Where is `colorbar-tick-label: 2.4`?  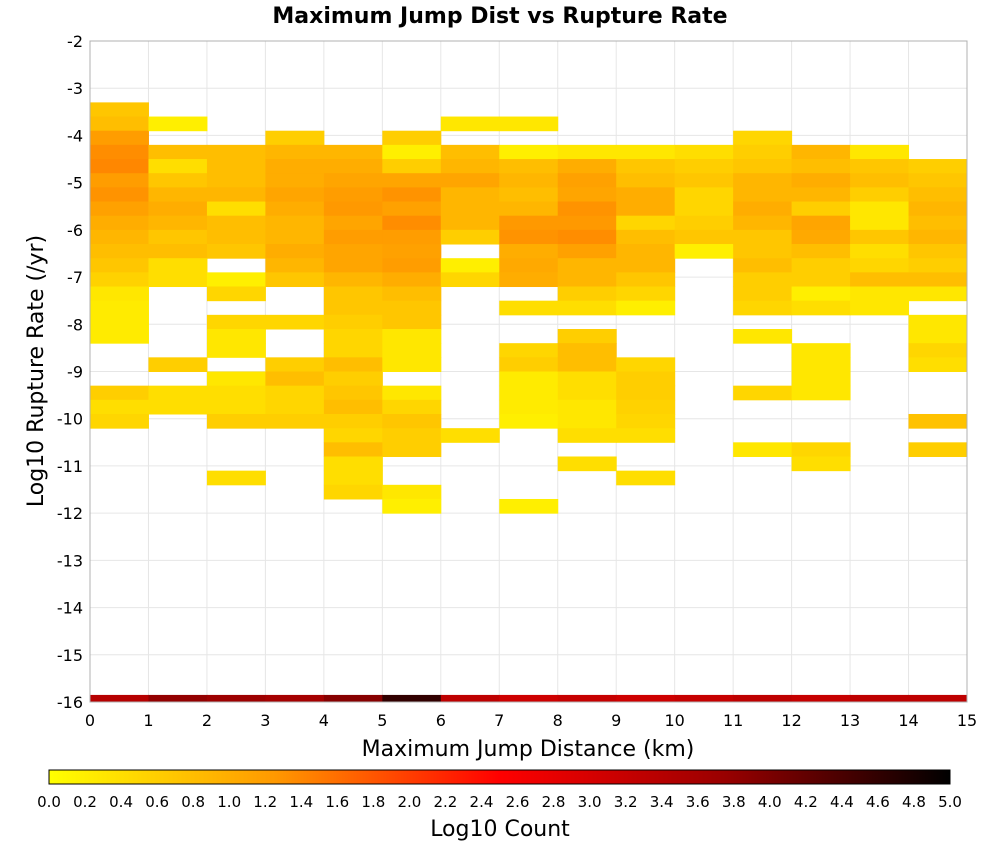 colorbar-tick-label: 2.4 is located at coordinates (482, 802).